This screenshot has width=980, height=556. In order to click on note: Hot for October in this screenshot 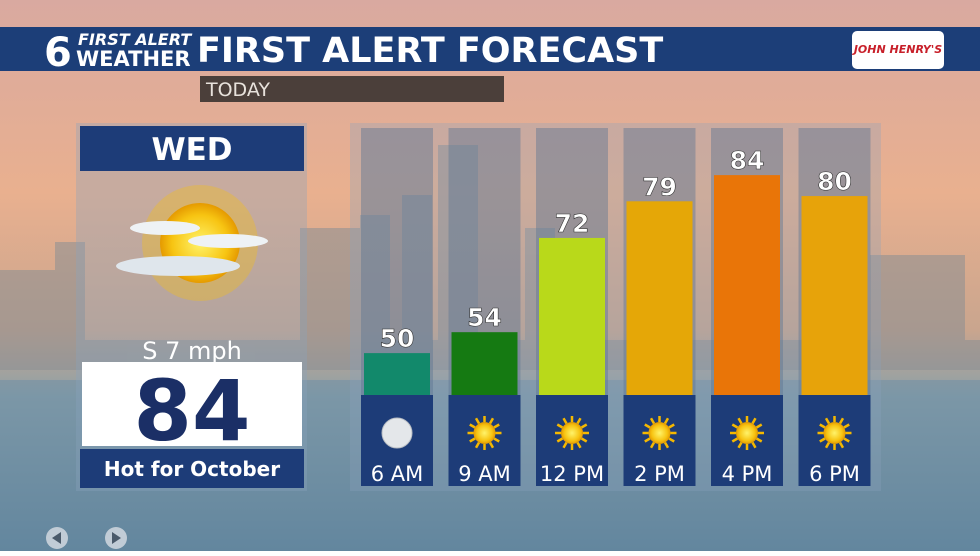, I will do `click(192, 469)`.